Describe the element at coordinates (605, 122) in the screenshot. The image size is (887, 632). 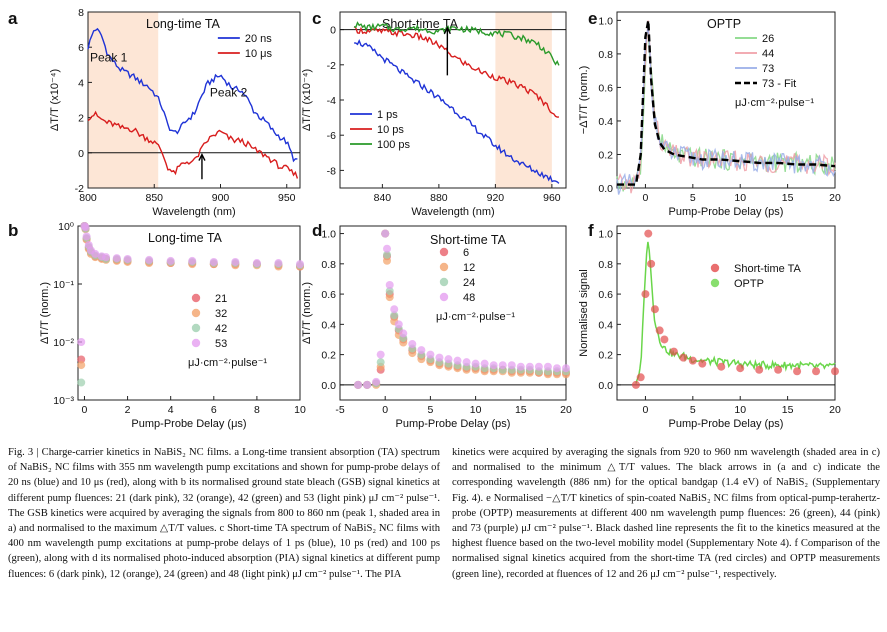
I see `panel-e-ytick-label: 0.4` at that location.